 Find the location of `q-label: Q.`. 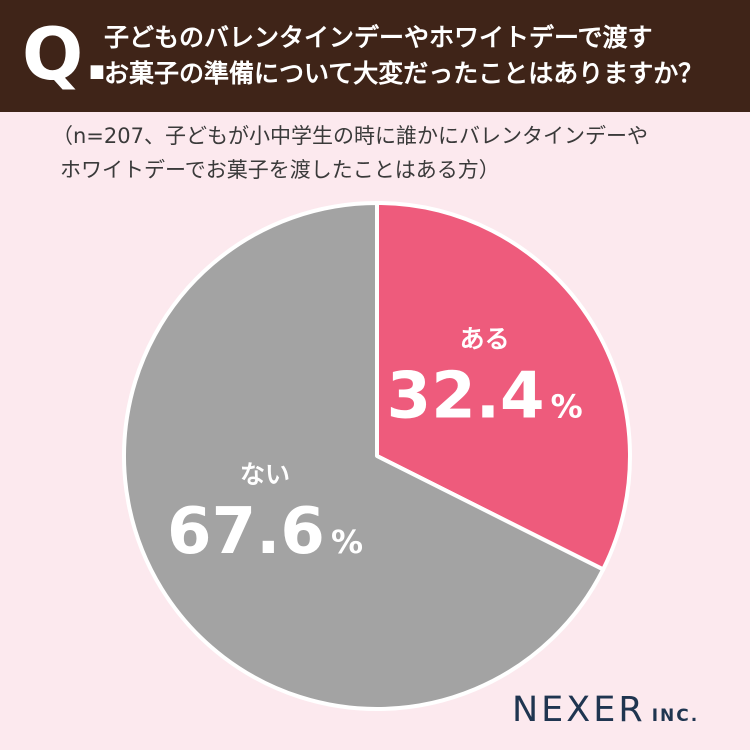

q-label: Q. is located at coordinates (66, 54).